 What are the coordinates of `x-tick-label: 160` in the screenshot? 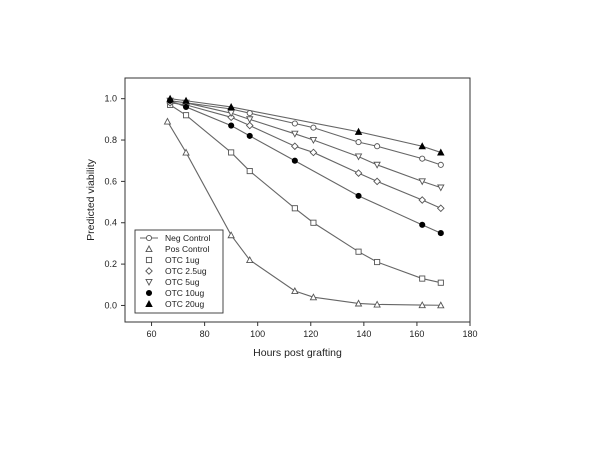 It's located at (416, 334).